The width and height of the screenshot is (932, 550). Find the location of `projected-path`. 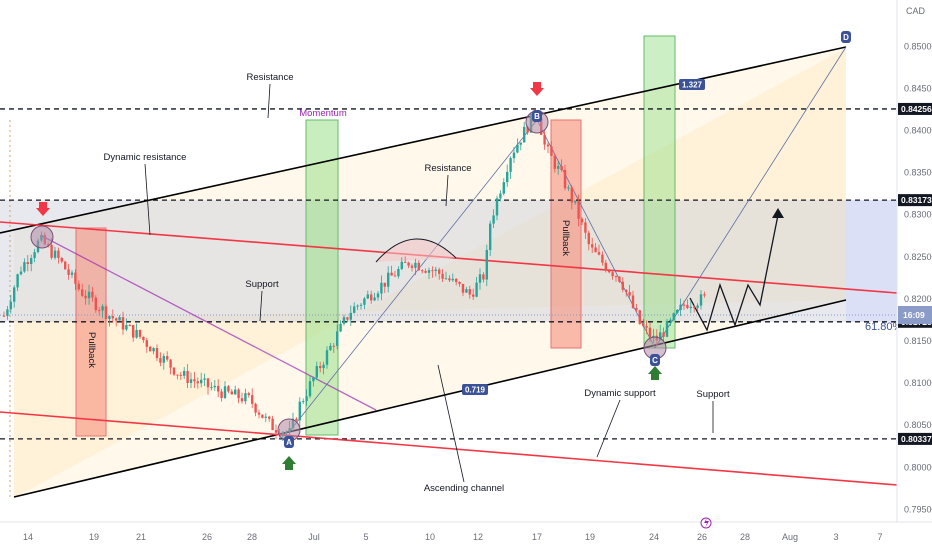

projected-path is located at coordinates (734, 273).